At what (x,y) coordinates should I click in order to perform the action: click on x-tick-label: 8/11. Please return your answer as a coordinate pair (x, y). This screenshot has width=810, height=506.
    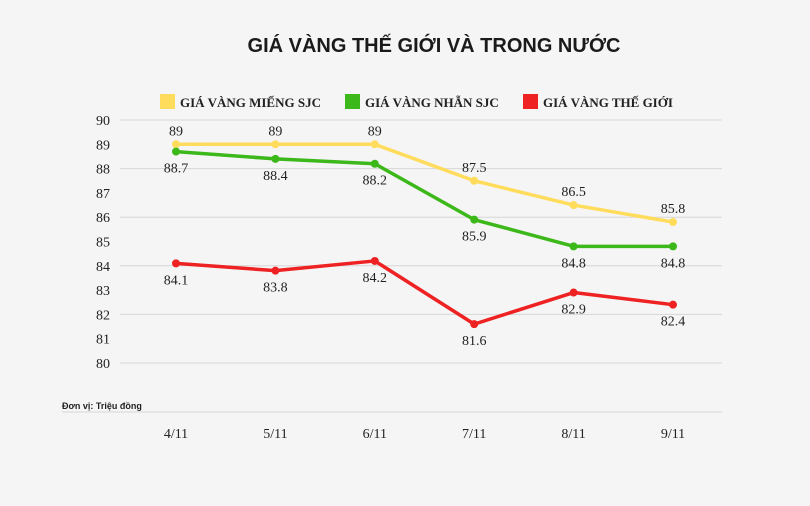
    Looking at the image, I should click on (573, 434).